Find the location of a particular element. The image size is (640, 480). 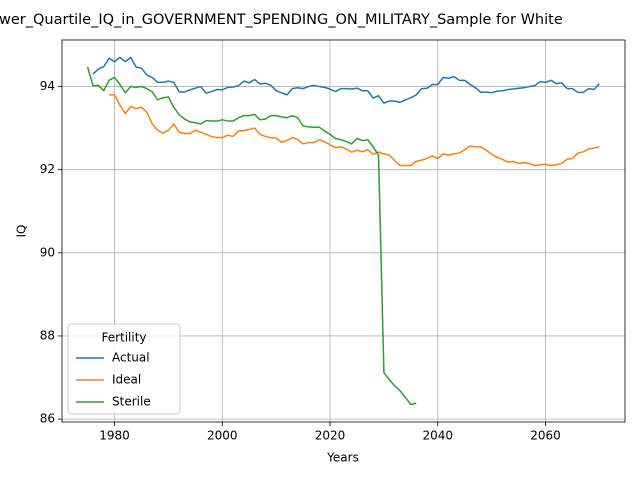

legend-box is located at coordinates (124, 369).